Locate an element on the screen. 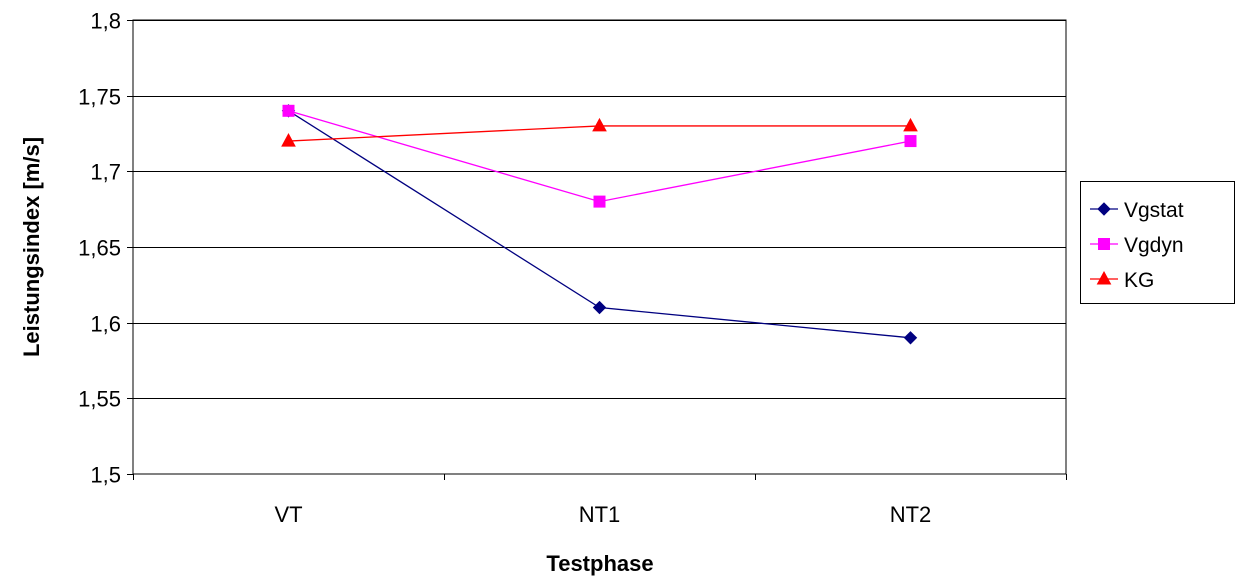 The image size is (1245, 588). legend-label-vgstat: Vgstat is located at coordinates (1154, 210).